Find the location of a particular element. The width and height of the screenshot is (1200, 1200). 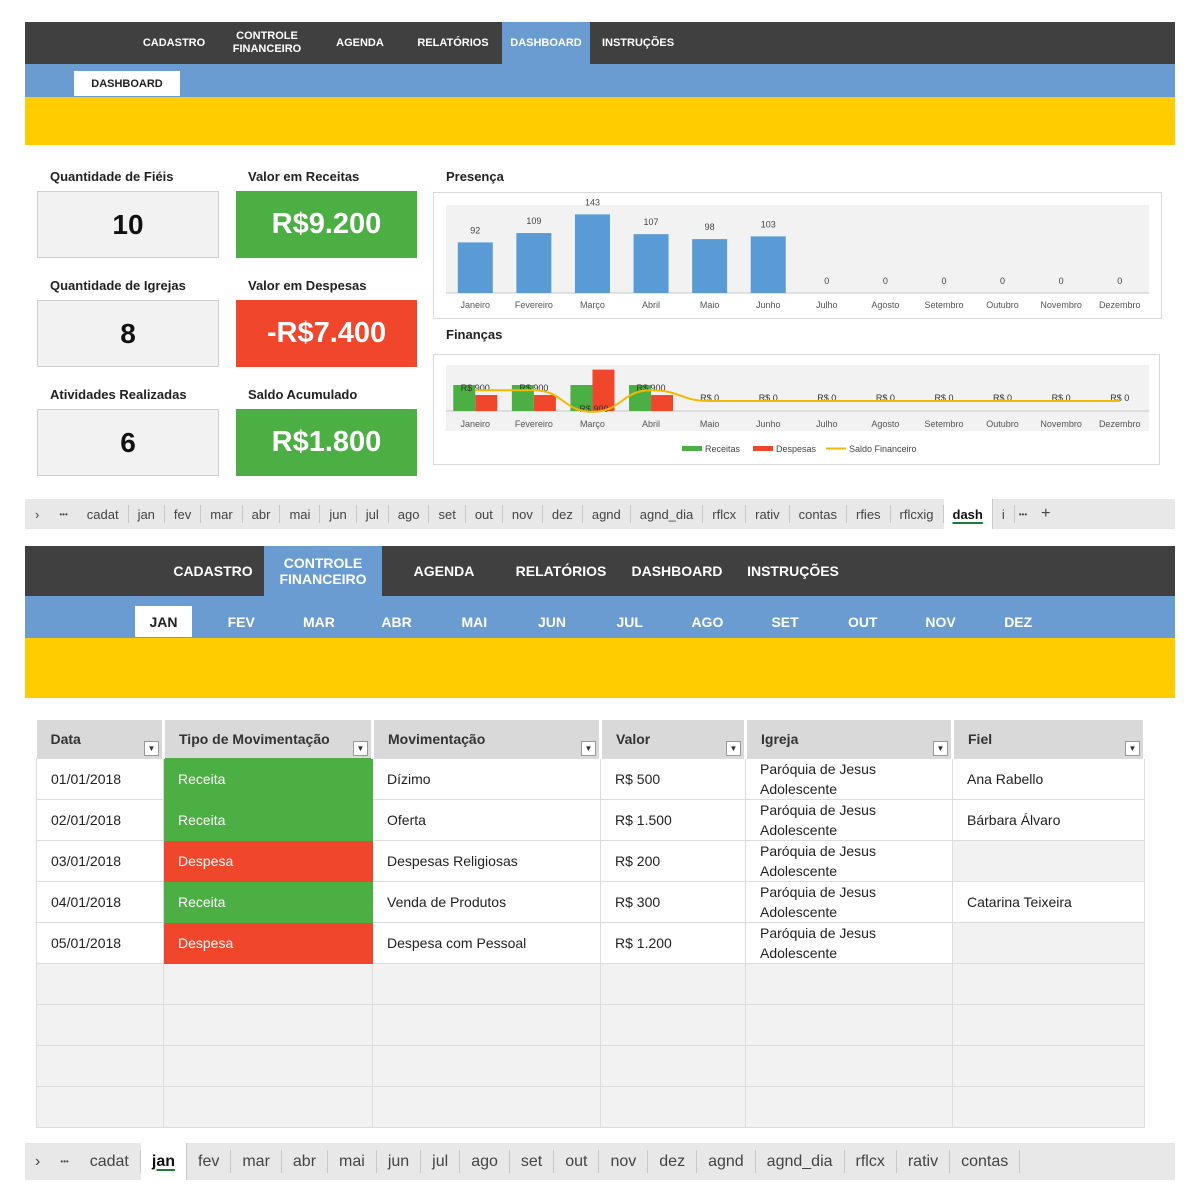

cell-movimentacao: Oferta is located at coordinates (486, 819).